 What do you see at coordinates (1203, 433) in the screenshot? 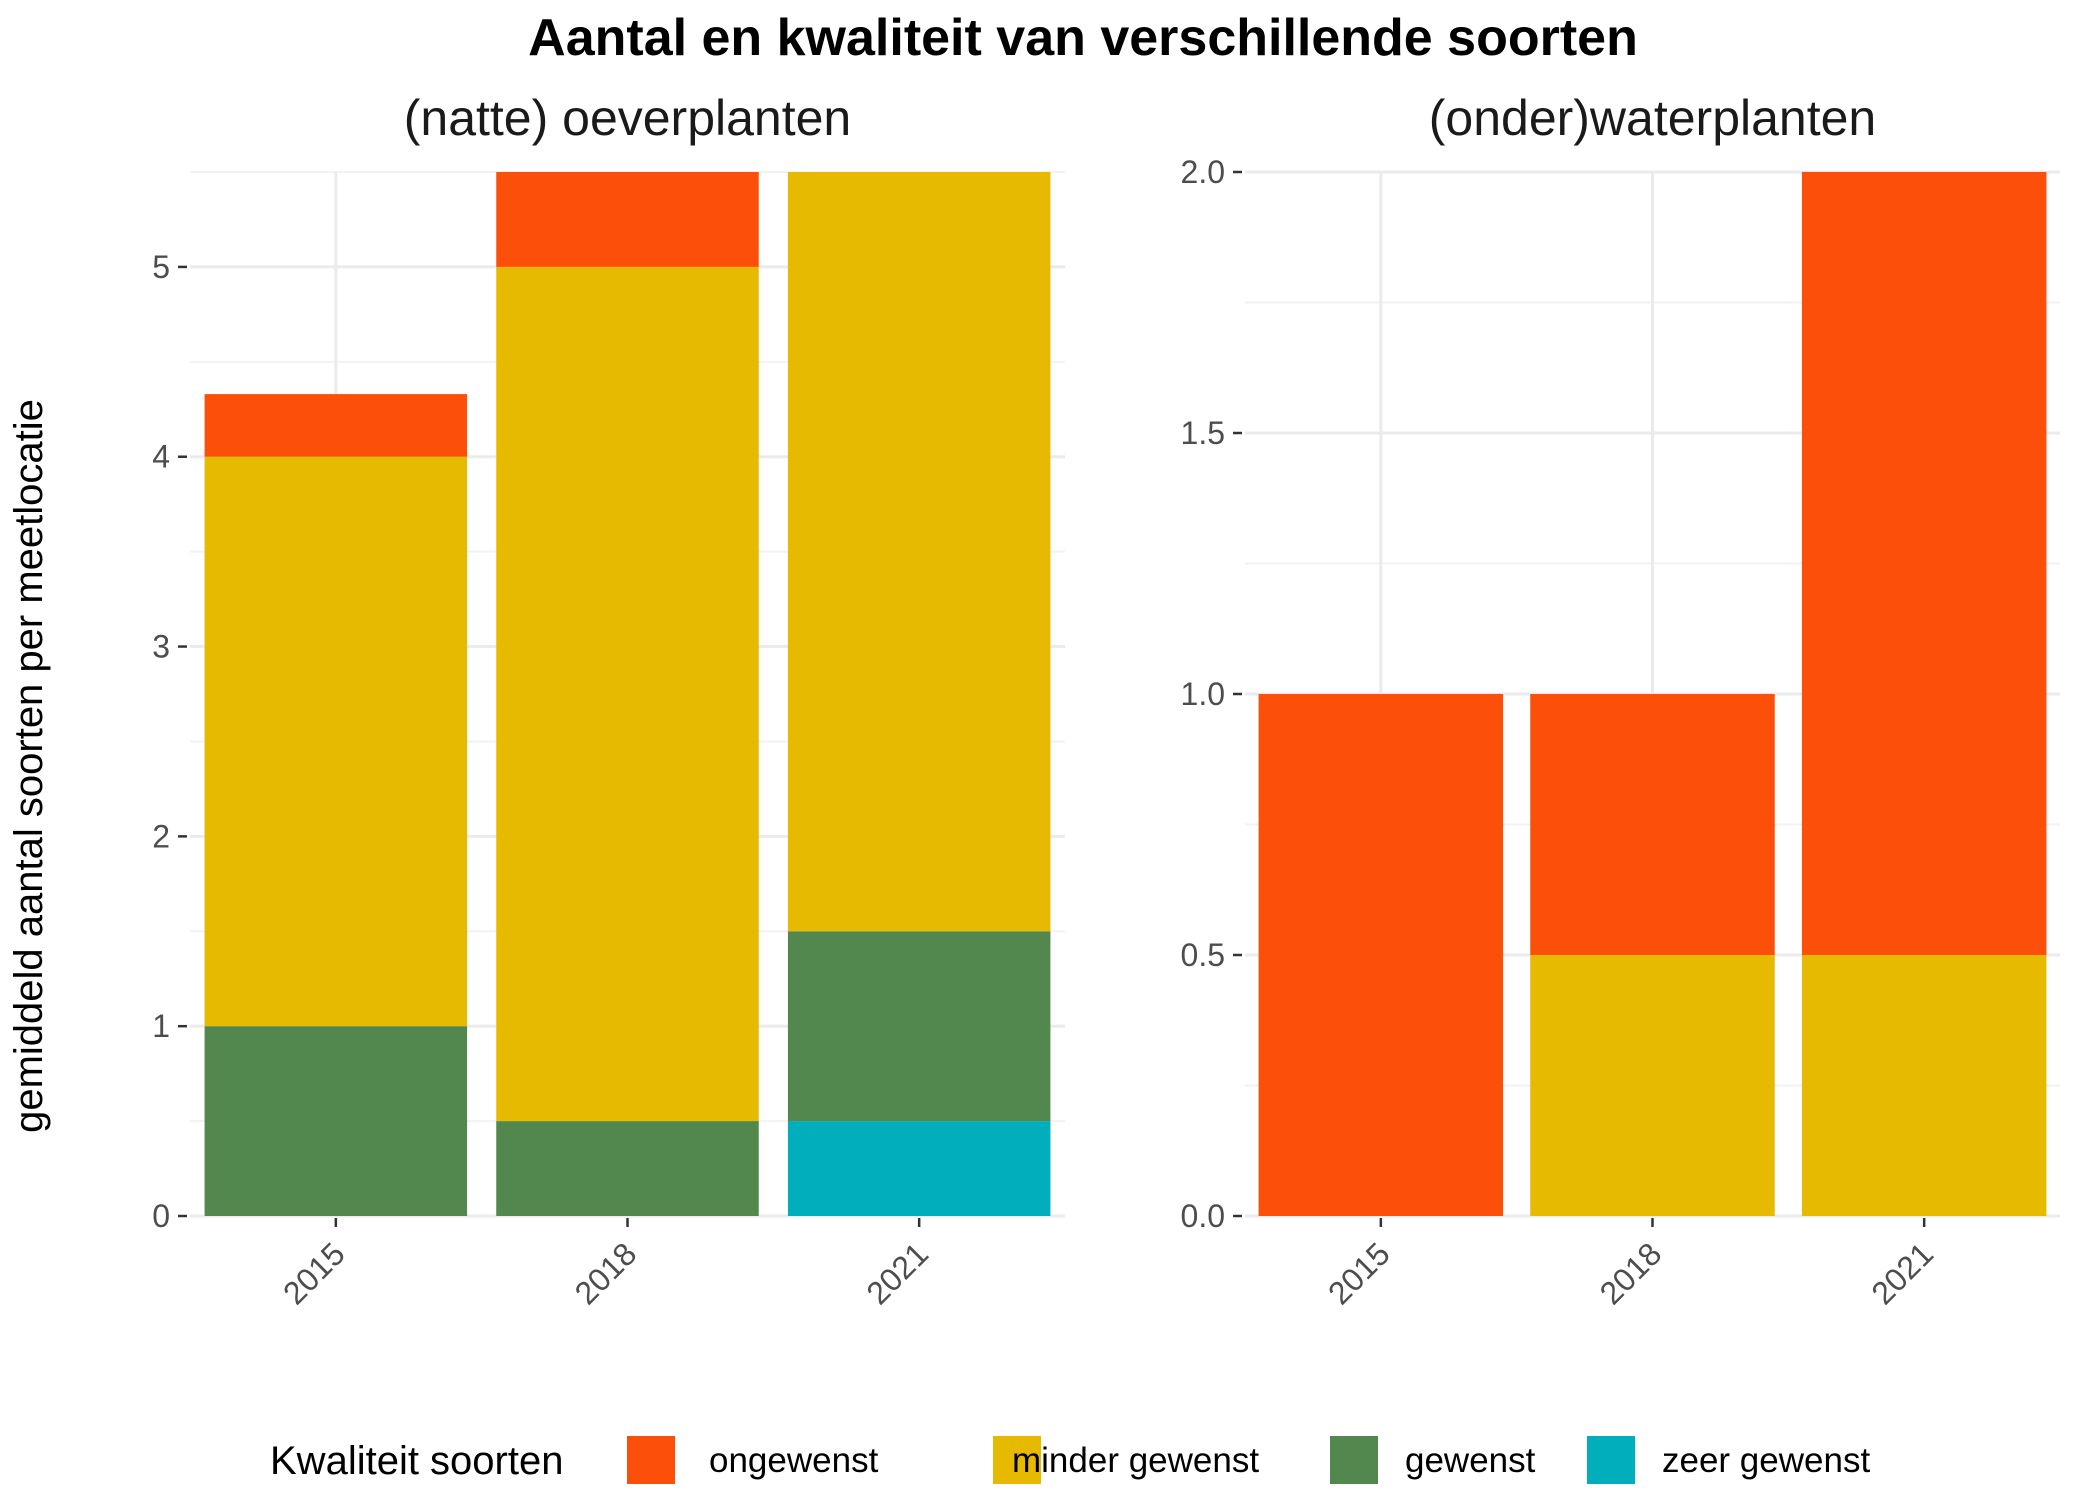
I see `y-tick-label: 1.5` at bounding box center [1203, 433].